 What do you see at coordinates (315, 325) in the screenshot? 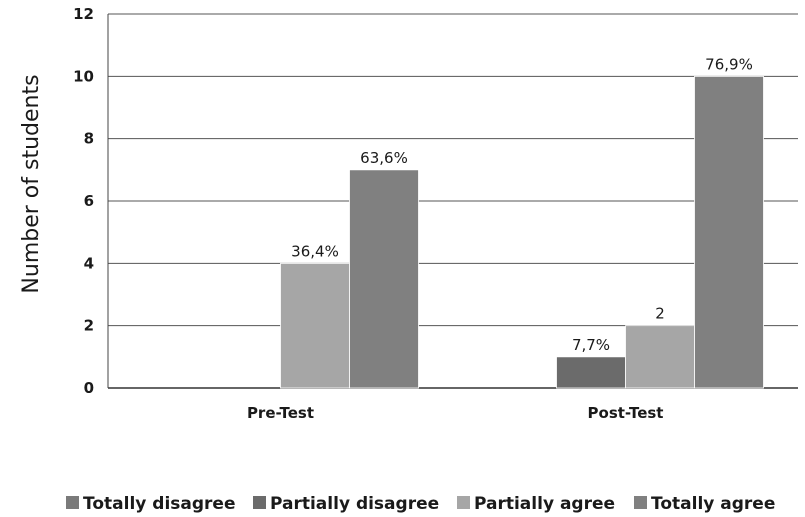
I see `bar-partially-agree-pre-test` at bounding box center [315, 325].